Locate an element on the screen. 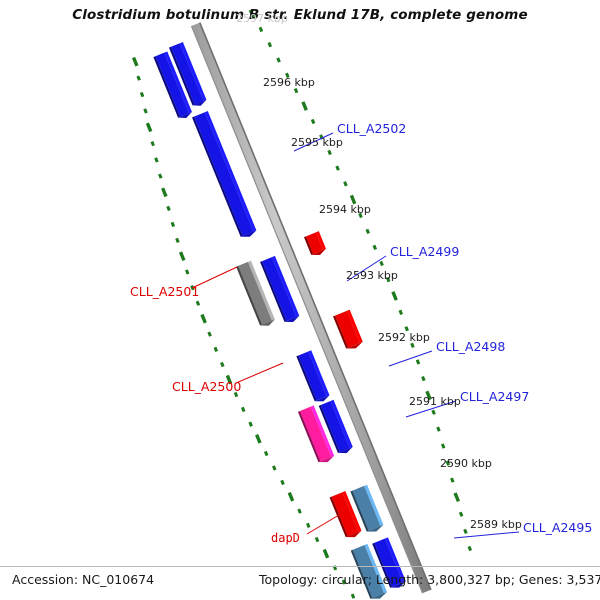 This screenshot has height=600, width=600. ruler-tick-label: 2595 kbp is located at coordinates (317, 142).